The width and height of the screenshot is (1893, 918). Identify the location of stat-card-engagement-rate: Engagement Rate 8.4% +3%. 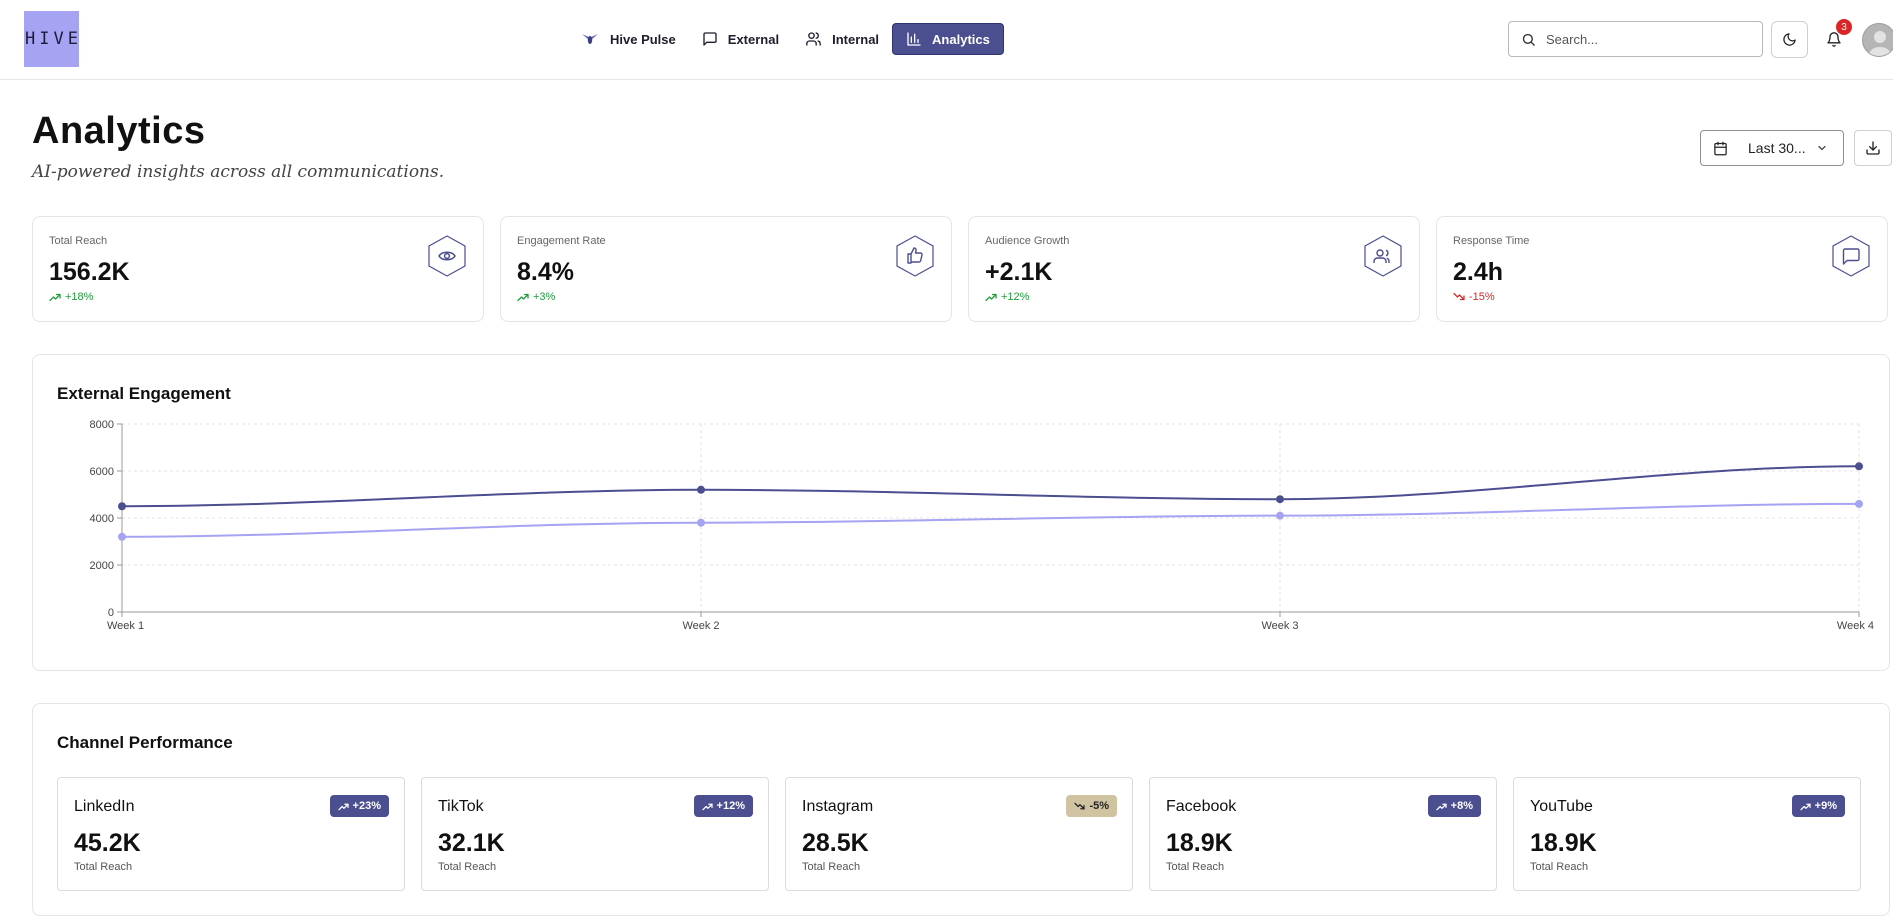
(726, 269).